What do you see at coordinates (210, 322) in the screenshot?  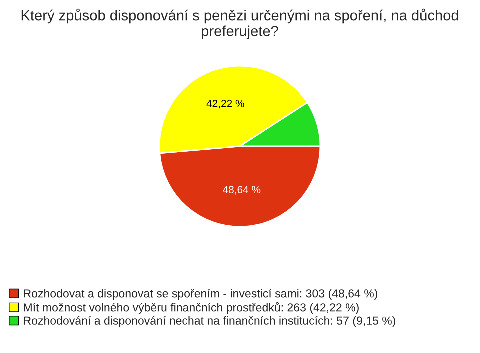 I see `legend-label: Rozhodování a disponování nechat na finančních institucích: 57 (9,15 %)` at bounding box center [210, 322].